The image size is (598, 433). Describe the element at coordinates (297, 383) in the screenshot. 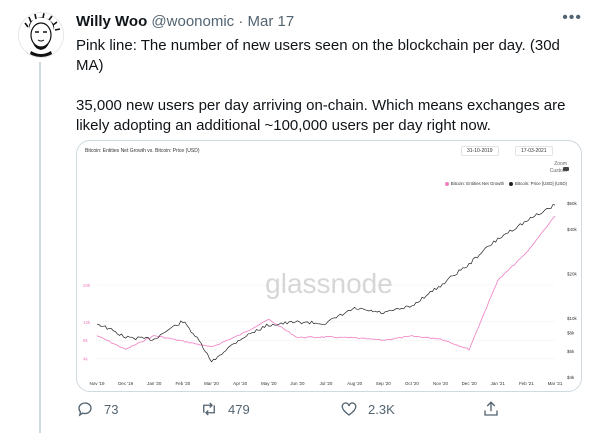

I see `x-tick-label: Jun '20` at that location.